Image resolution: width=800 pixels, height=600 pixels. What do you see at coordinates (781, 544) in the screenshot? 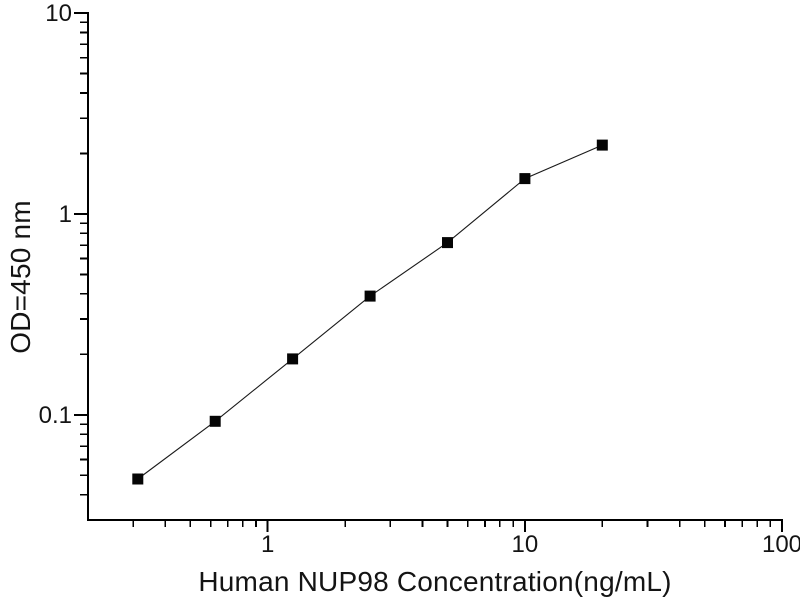
I see `x-tick-label: 100` at bounding box center [781, 544].